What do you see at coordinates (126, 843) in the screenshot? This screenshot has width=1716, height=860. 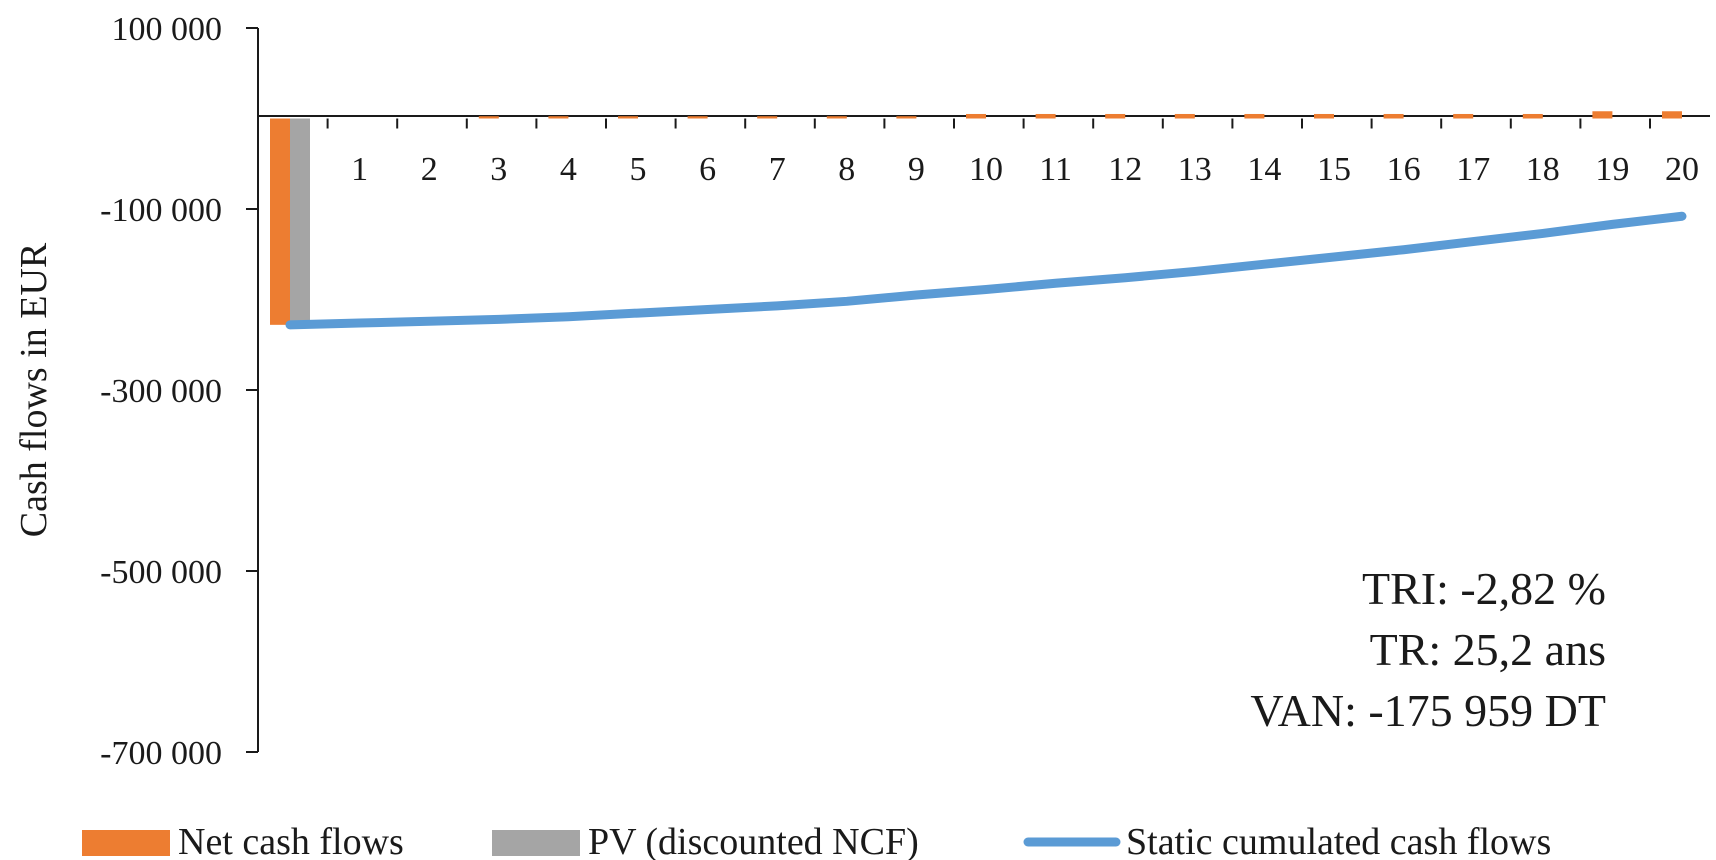 I see `legend-swatch-net-cash-flows` at bounding box center [126, 843].